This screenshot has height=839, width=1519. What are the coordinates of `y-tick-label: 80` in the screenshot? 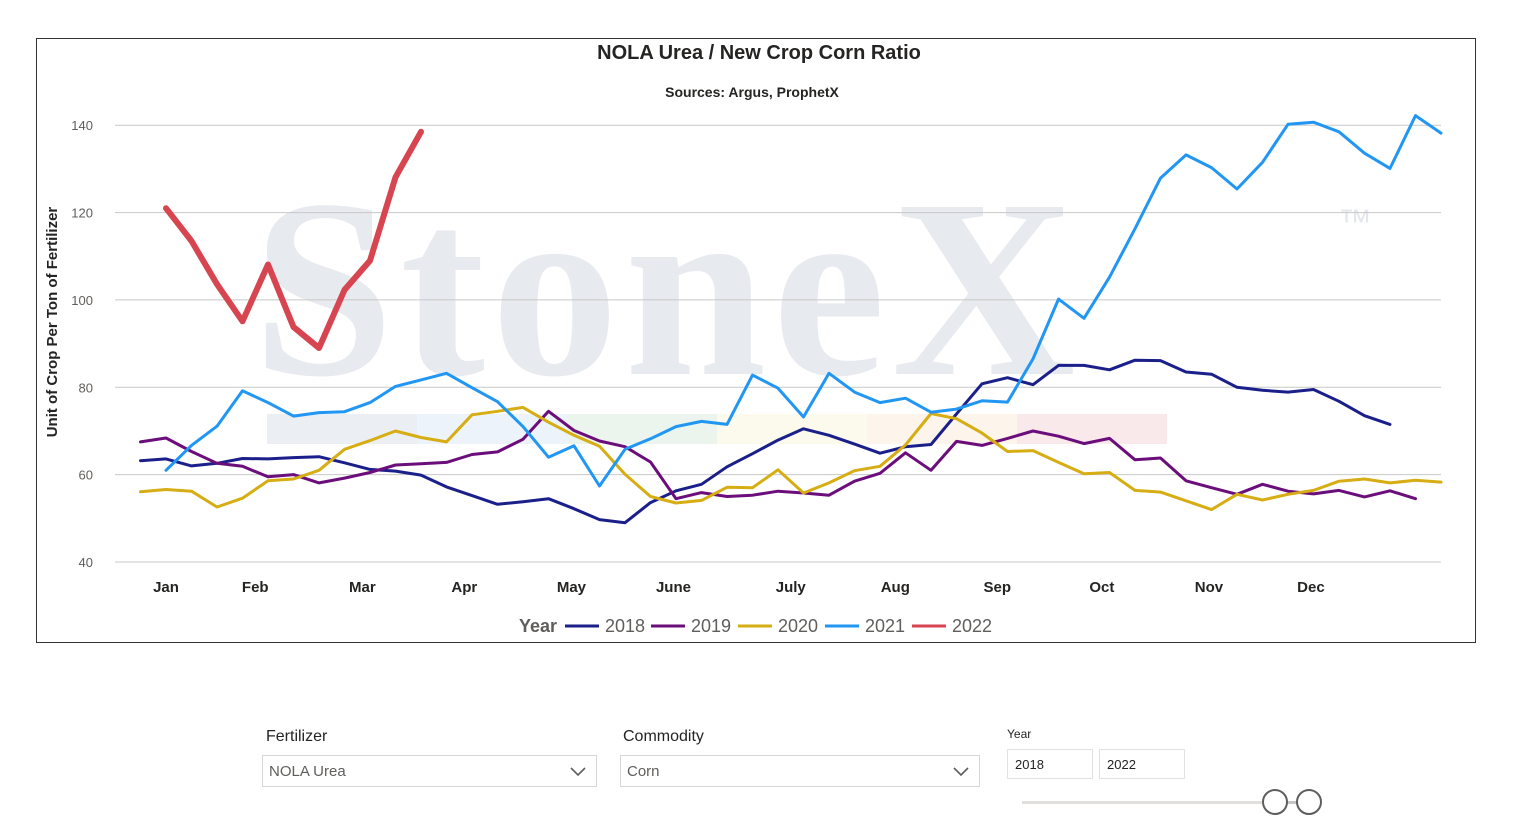 It's located at (86, 387).